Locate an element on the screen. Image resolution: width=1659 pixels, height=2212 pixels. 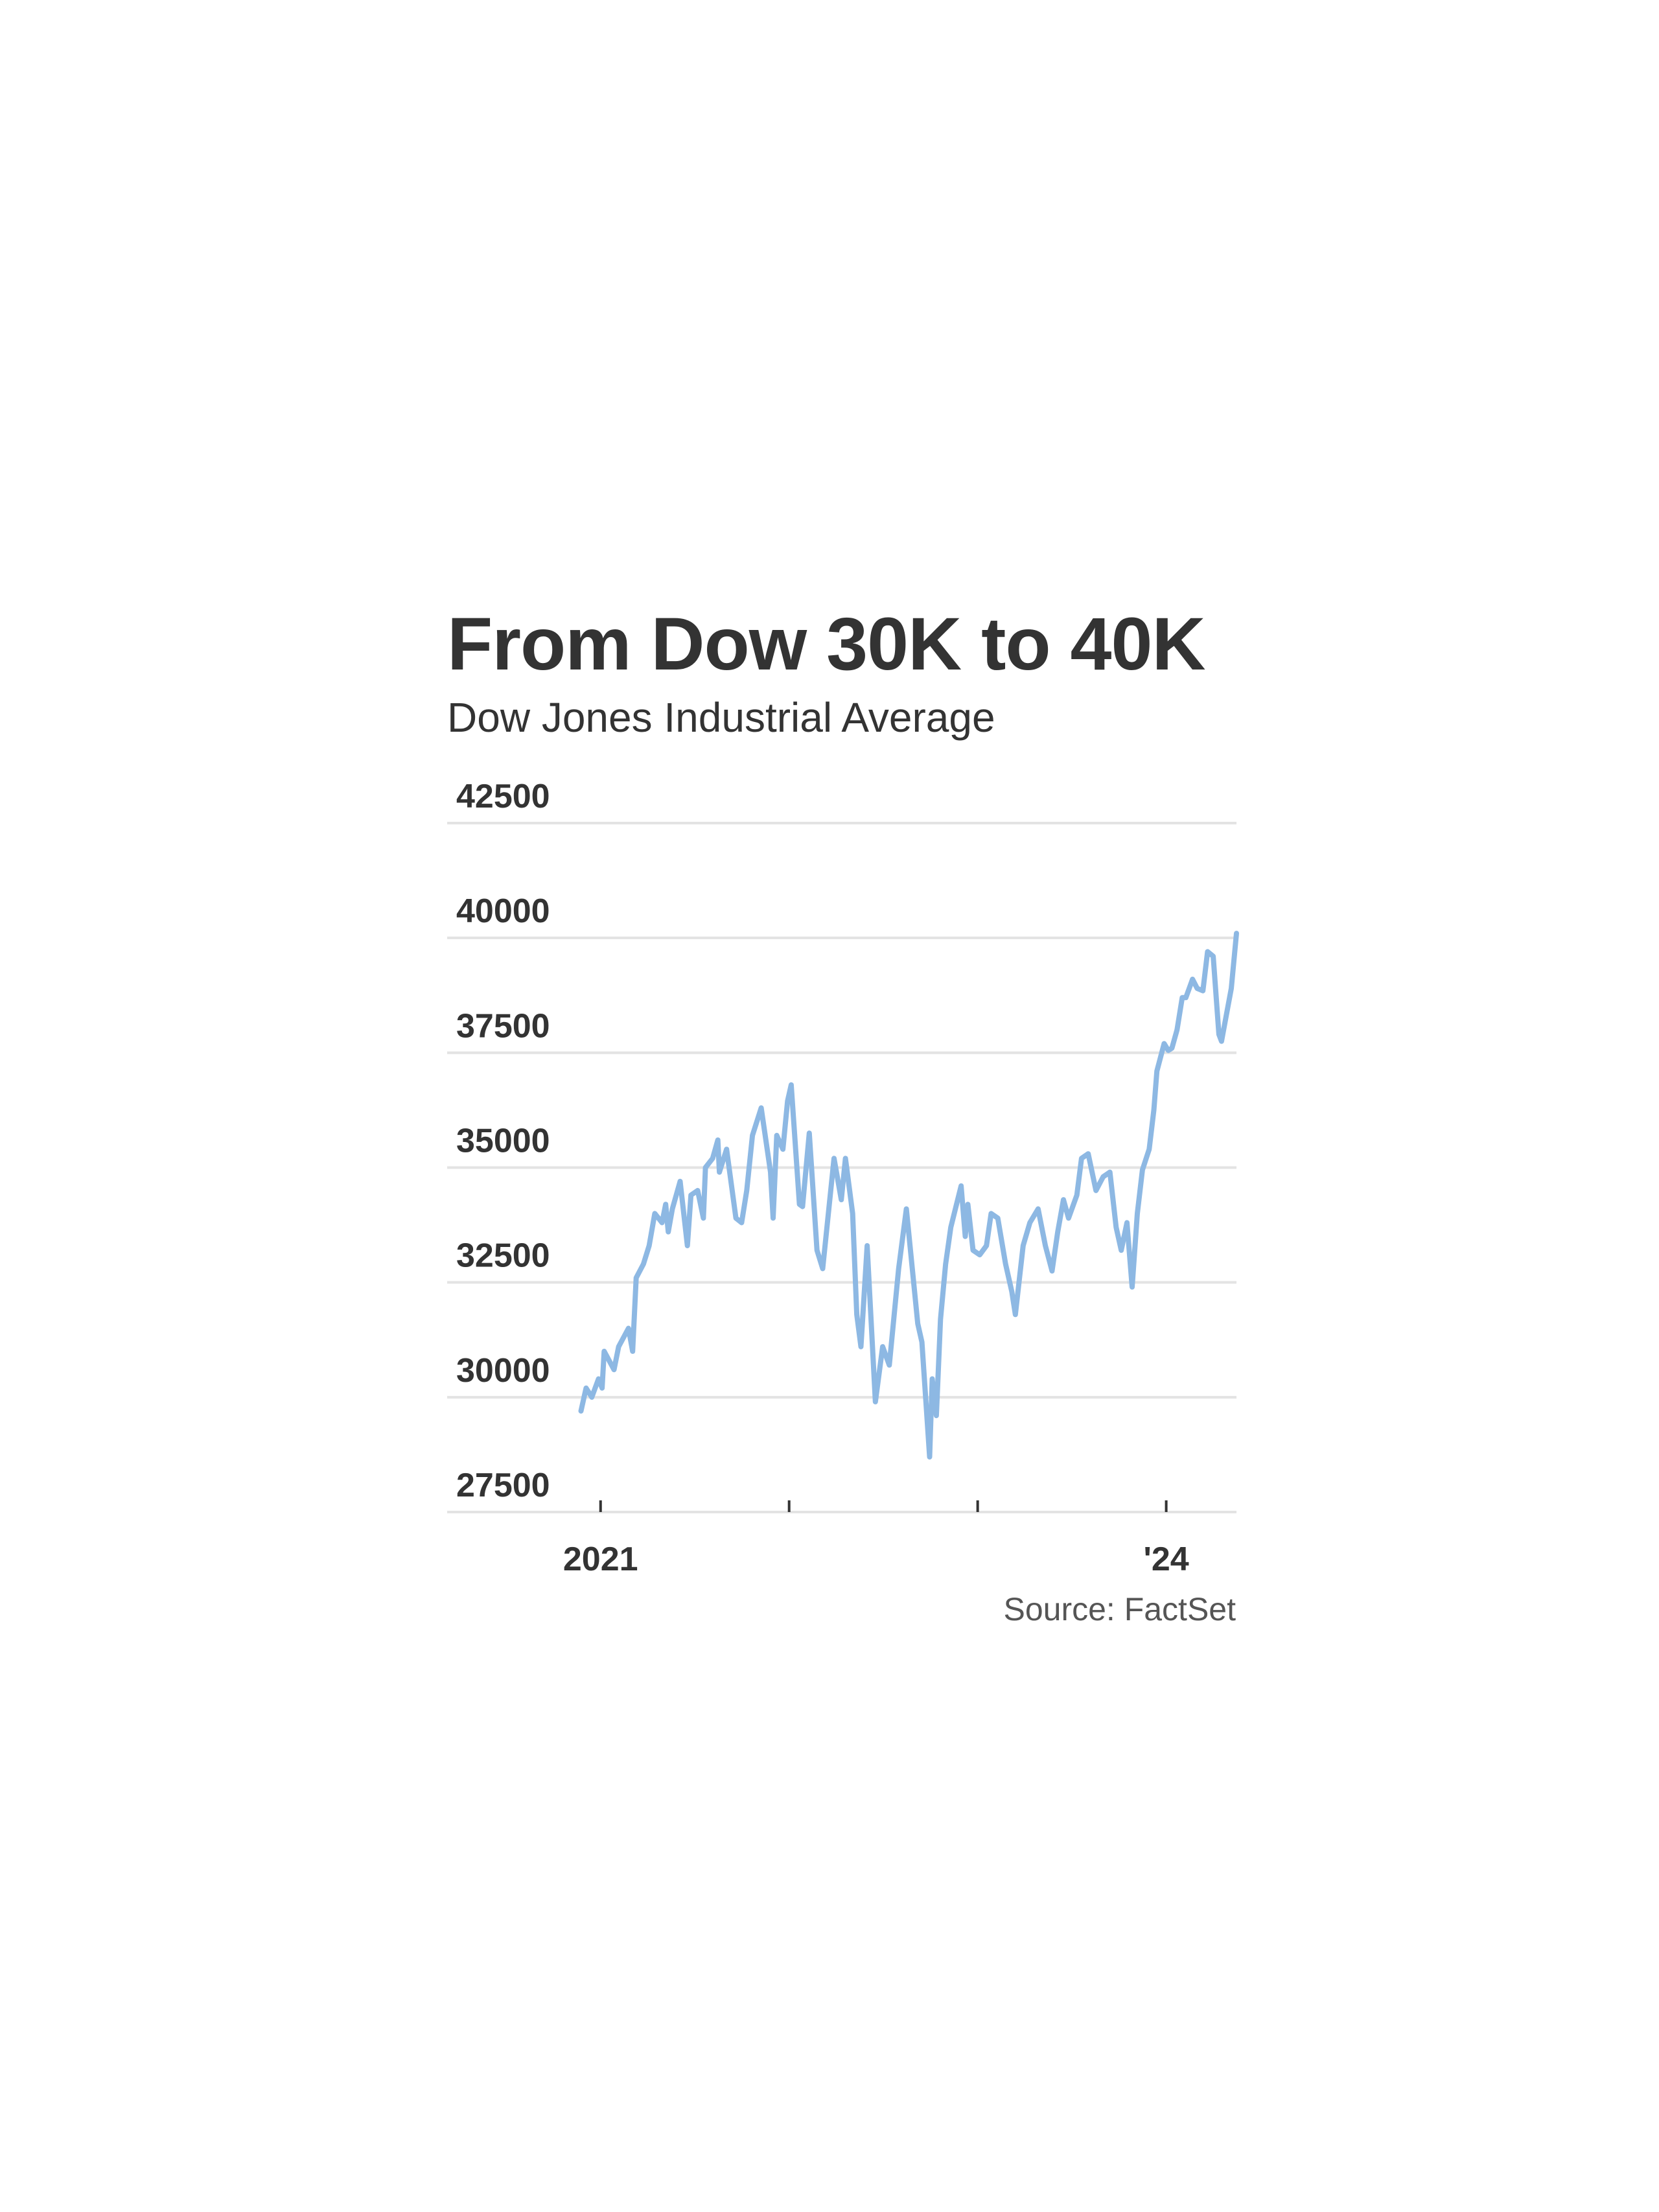
chart-title: From Dow 30K to 40K is located at coordinates (826, 644).